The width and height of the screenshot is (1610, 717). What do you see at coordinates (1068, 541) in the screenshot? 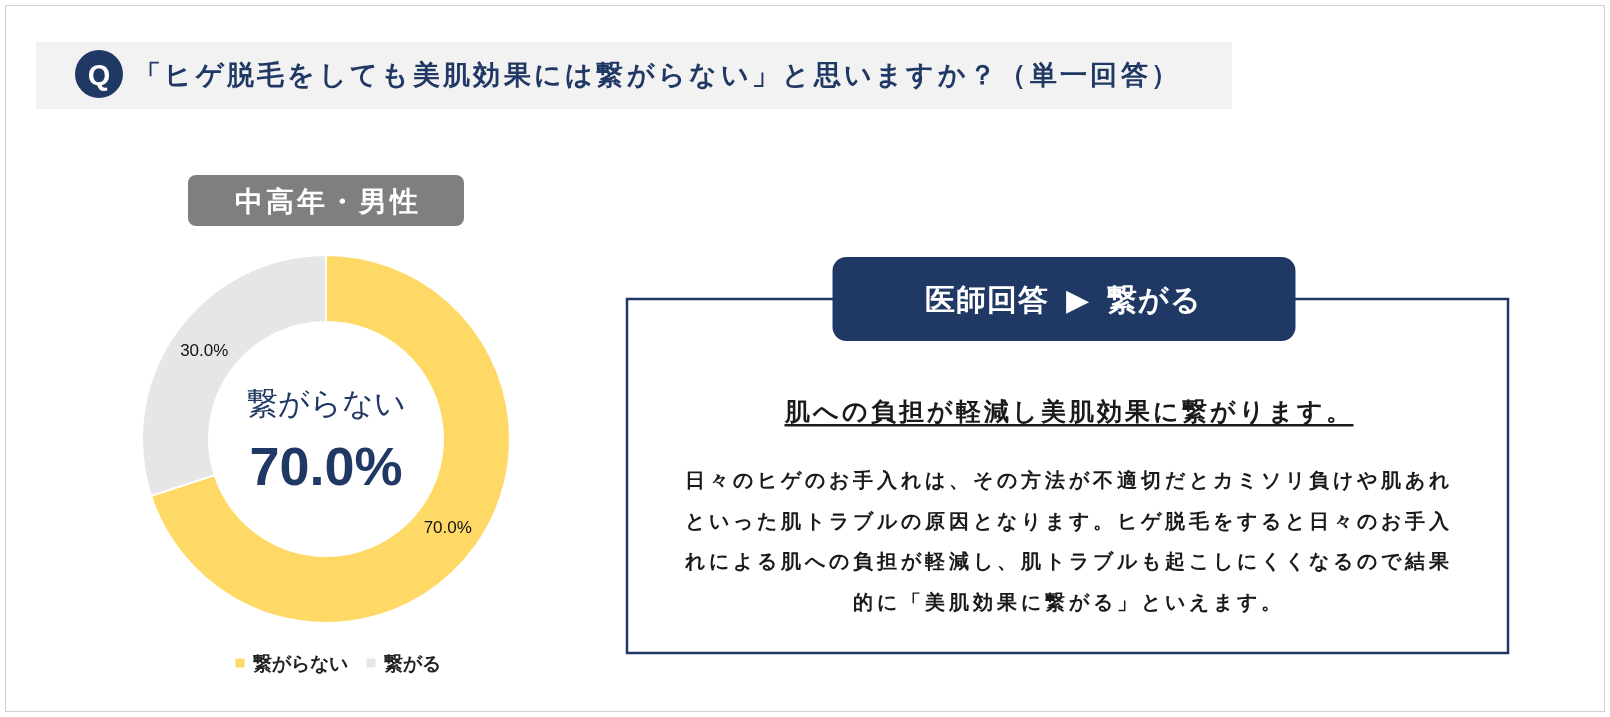
I see `text: 日々のヒゲのお手入れは、その方法が不適切だとカミソリ負けや肌あれといった肌トラブルの原因となります。ヒゲ脱毛をすると日々のお手入れによる肌への負担が軽減し、肌トラブルも起こしにくくなるので結果的に「美肌効果に繋がる」といえます。` at bounding box center [1068, 541].